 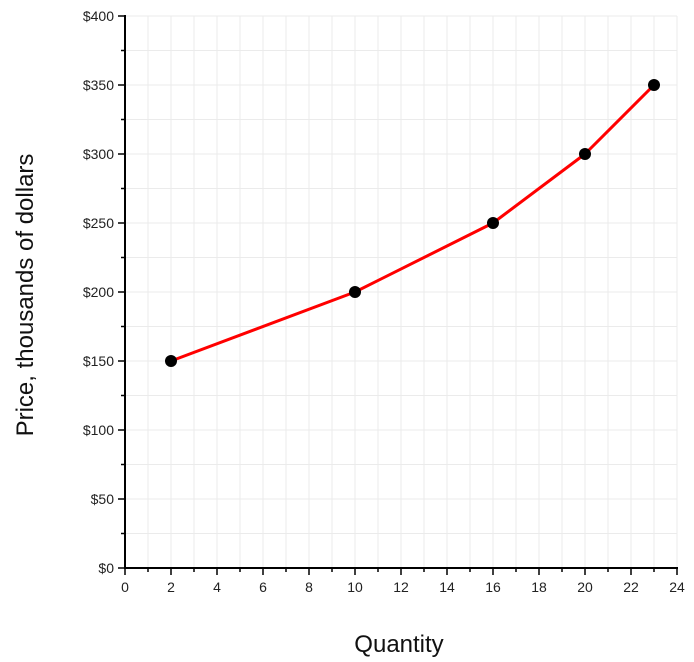 I want to click on x-tick-label: 12, so click(x=401, y=587).